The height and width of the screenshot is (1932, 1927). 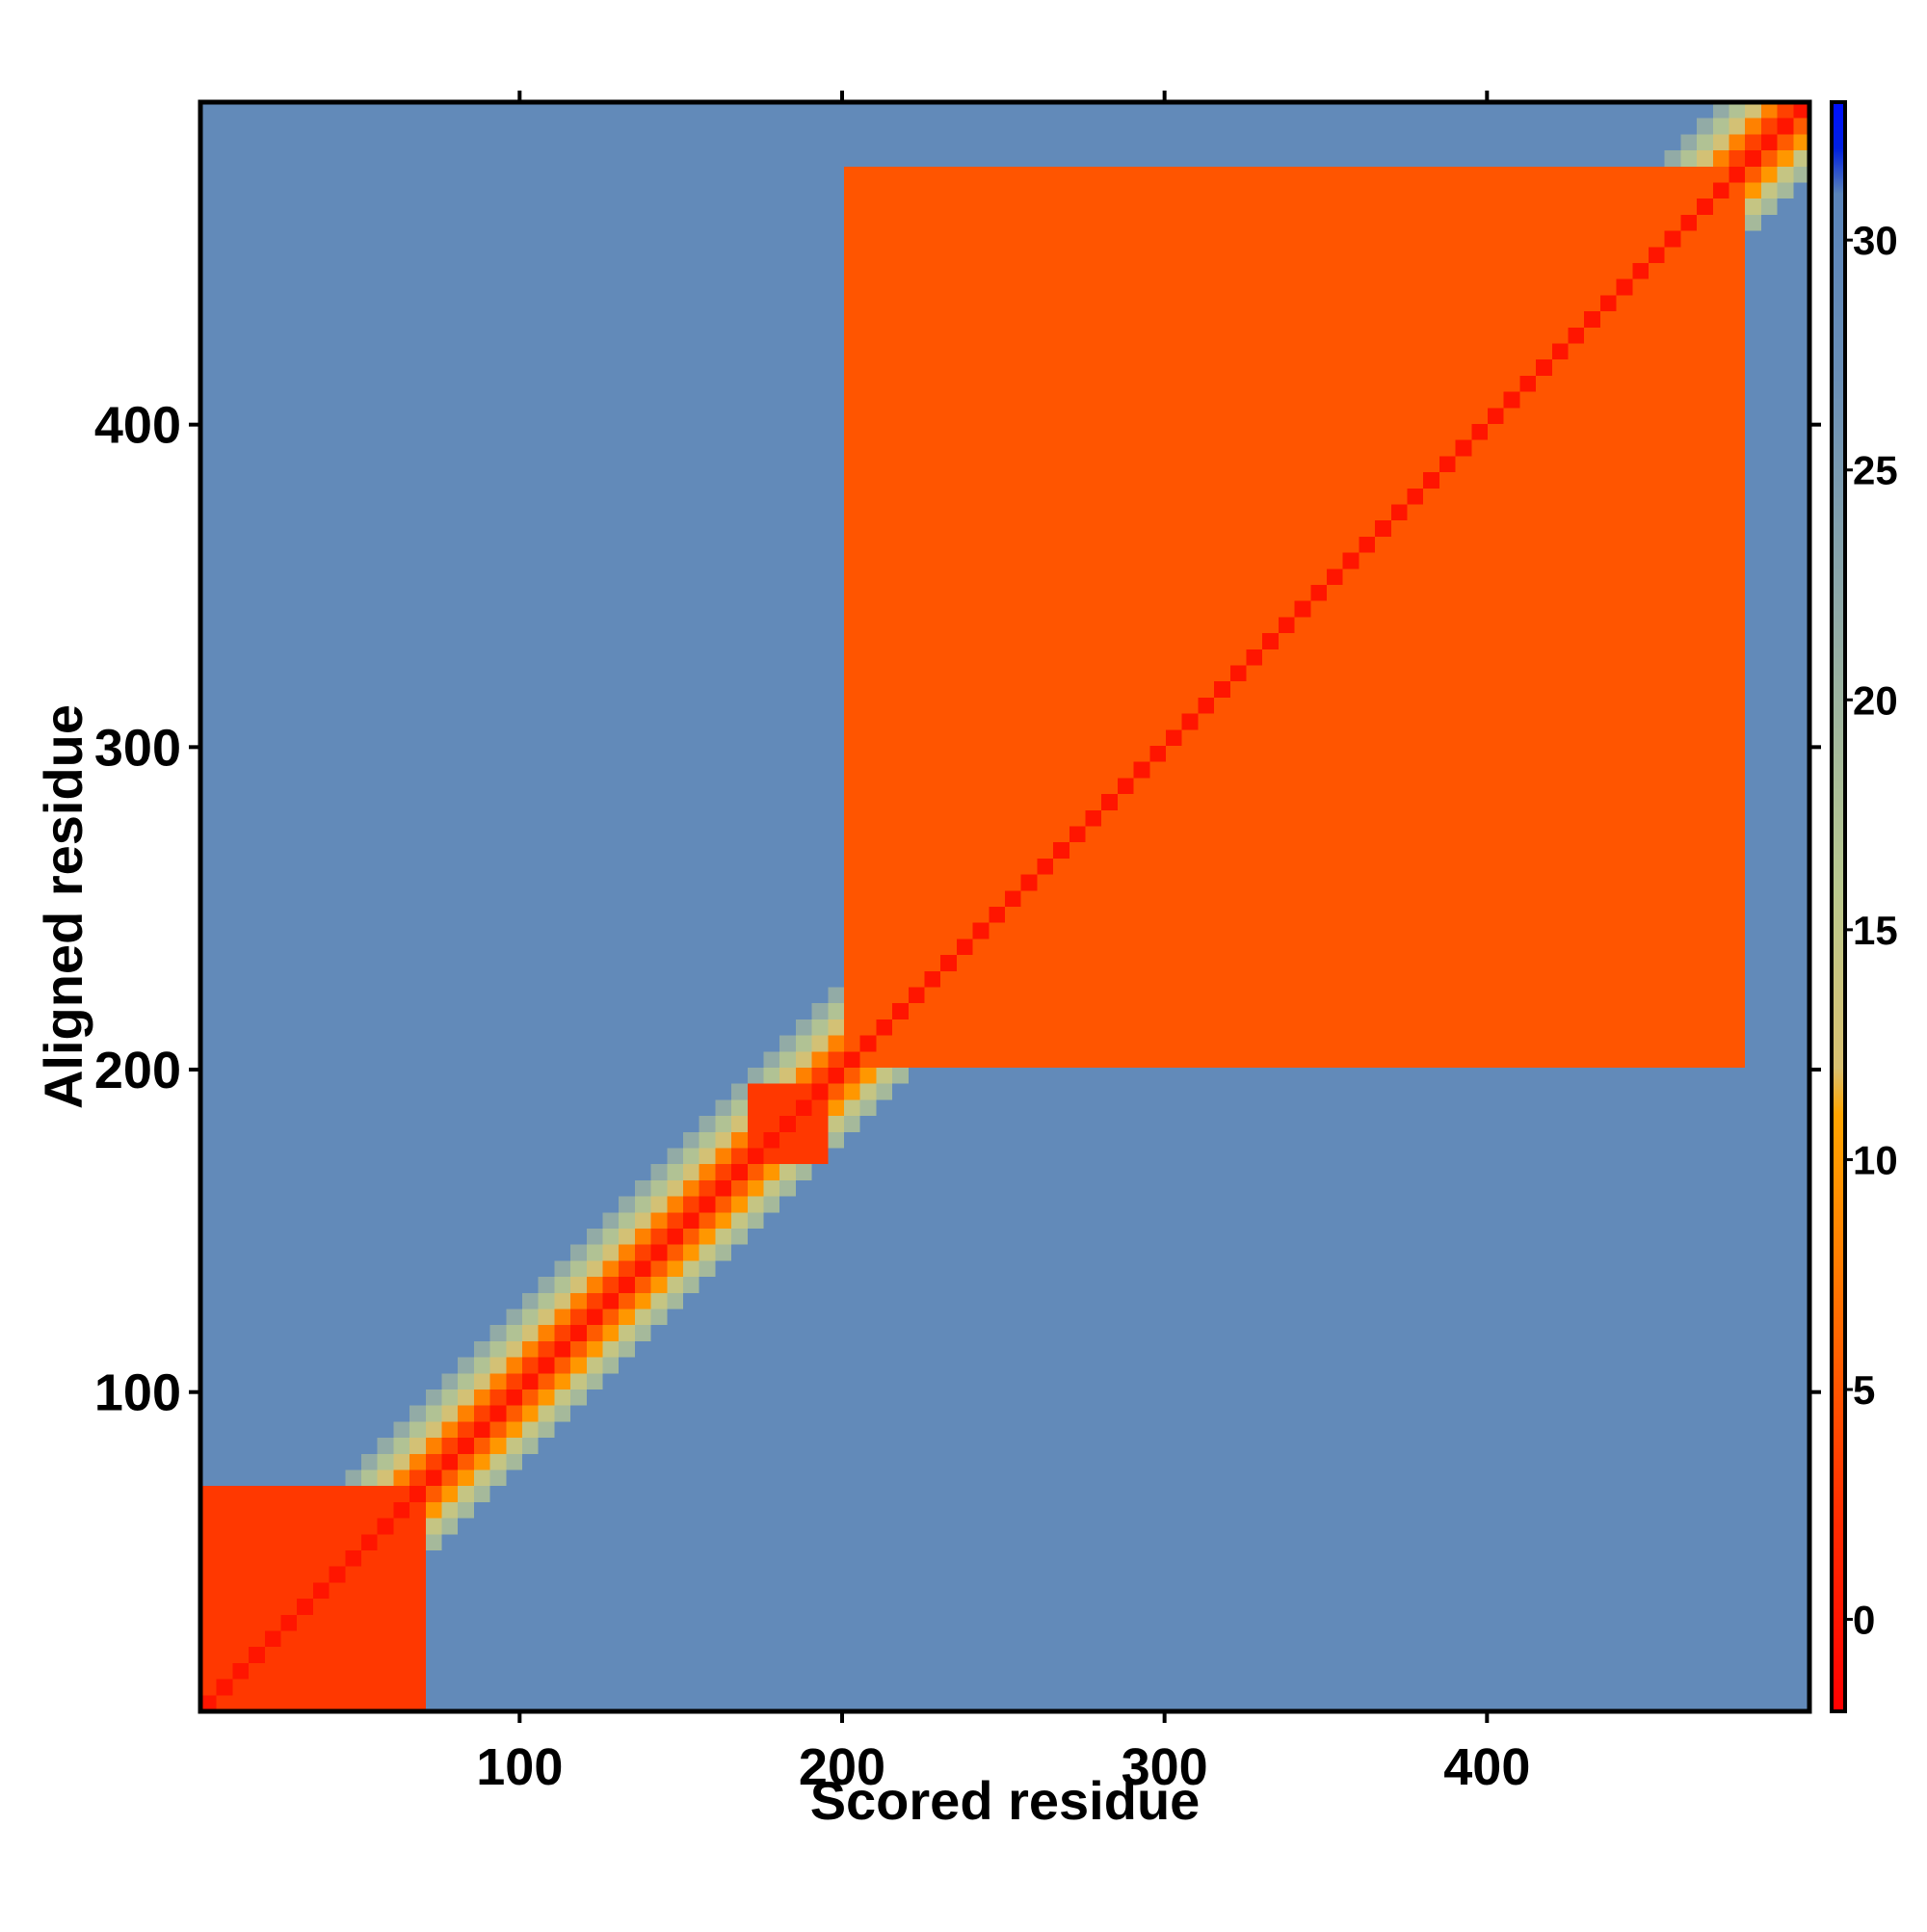 I want to click on colorbar-tick-label: 0, so click(x=1864, y=1620).